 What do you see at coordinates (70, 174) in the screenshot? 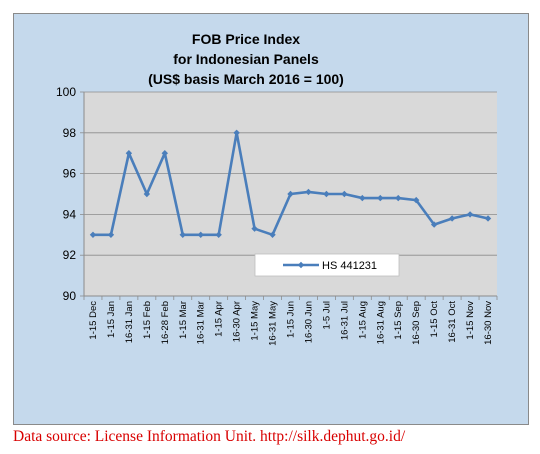
I see `y-tick-label: 96` at bounding box center [70, 174].